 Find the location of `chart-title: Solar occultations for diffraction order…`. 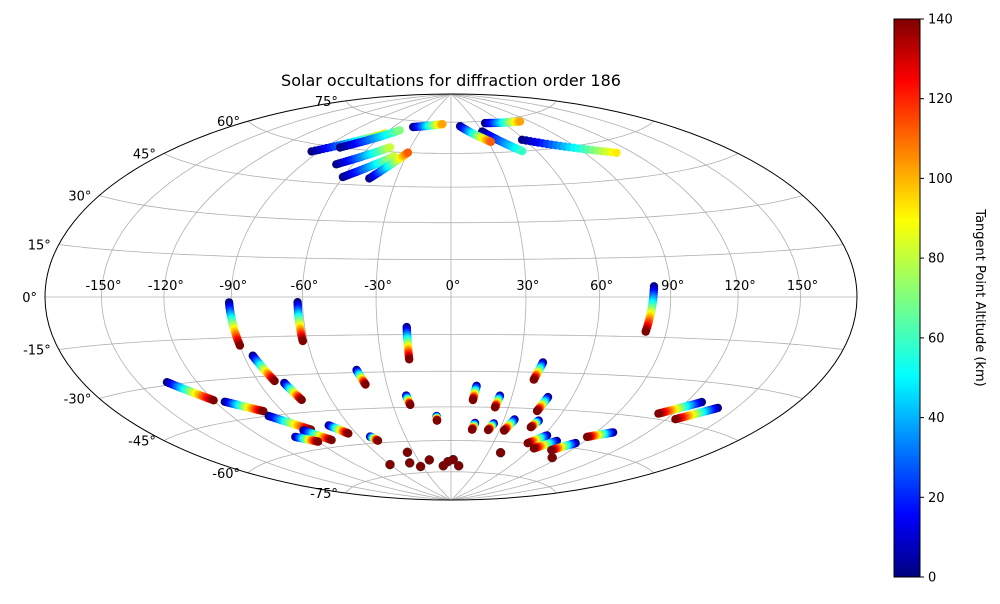

chart-title: Solar occultations for diffraction order… is located at coordinates (451, 80).